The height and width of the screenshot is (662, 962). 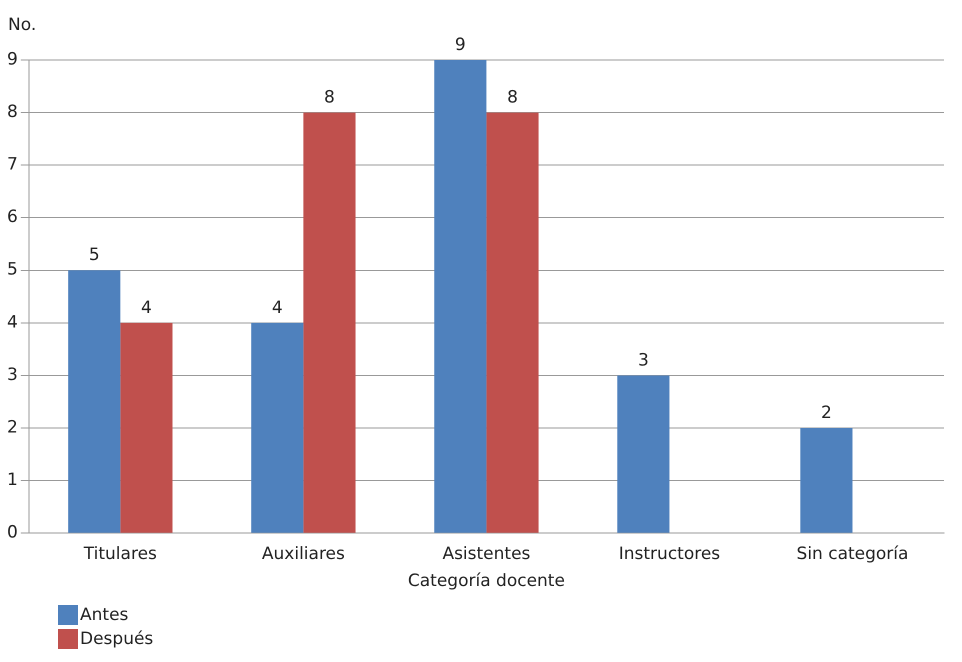 What do you see at coordinates (826, 412) in the screenshot?
I see `data-label: 2` at bounding box center [826, 412].